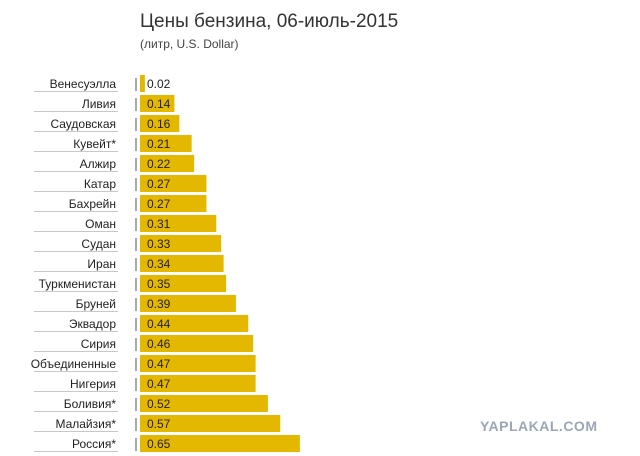  I want to click on value-label: 0.14, so click(159, 104).